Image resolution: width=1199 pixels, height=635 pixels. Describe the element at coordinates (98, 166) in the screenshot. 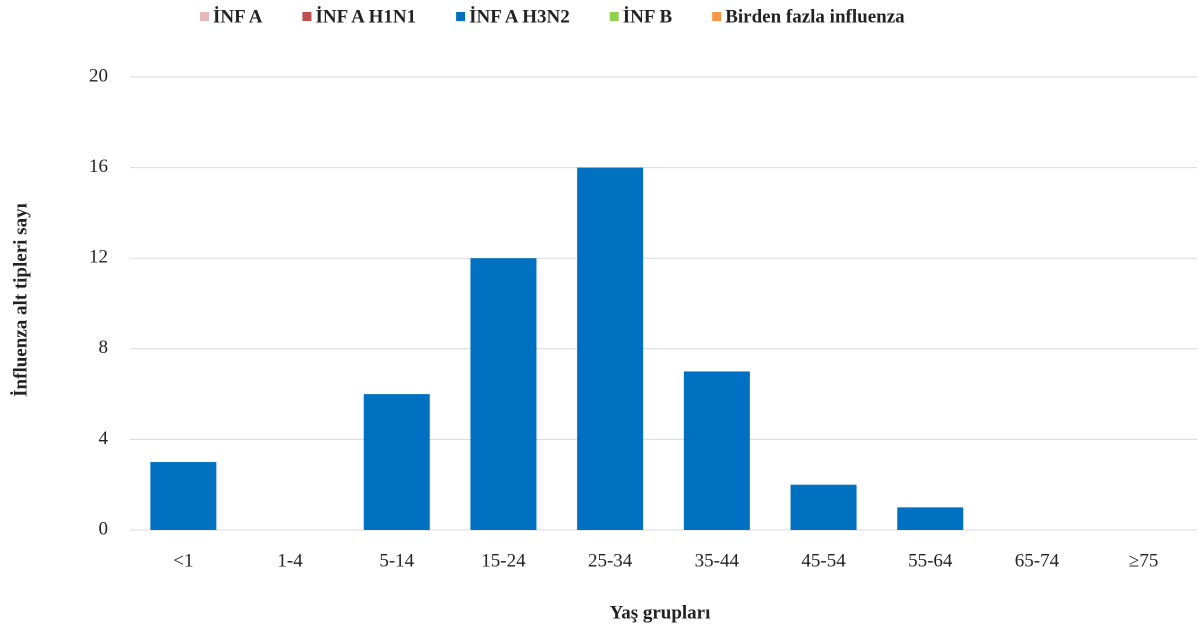

I see `y-tick-label: 16` at that location.